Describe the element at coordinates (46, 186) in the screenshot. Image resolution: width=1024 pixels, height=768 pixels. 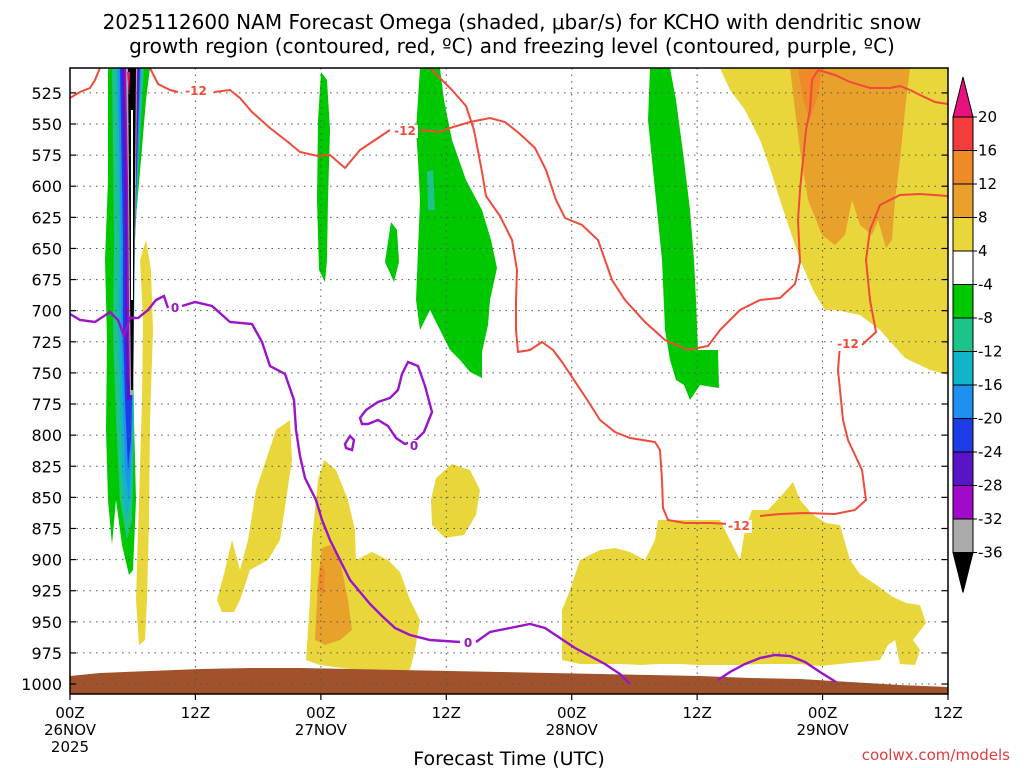
I see `y-tick-label: 600` at that location.